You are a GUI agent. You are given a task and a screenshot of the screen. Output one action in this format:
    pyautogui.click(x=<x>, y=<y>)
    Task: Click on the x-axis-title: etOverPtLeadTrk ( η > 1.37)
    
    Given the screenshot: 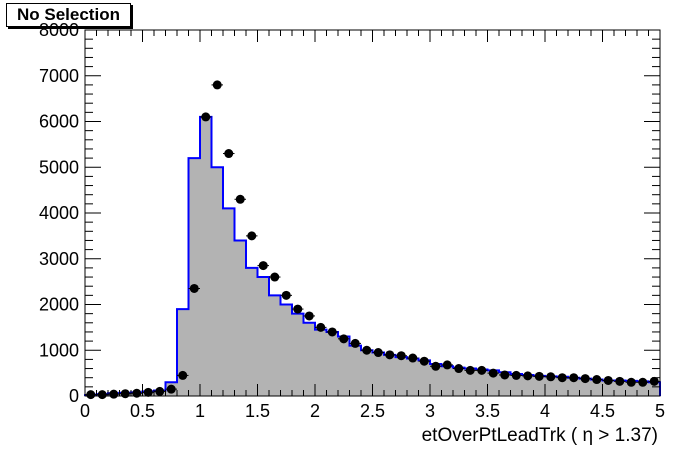 What is the action you would take?
    pyautogui.click(x=540, y=435)
    